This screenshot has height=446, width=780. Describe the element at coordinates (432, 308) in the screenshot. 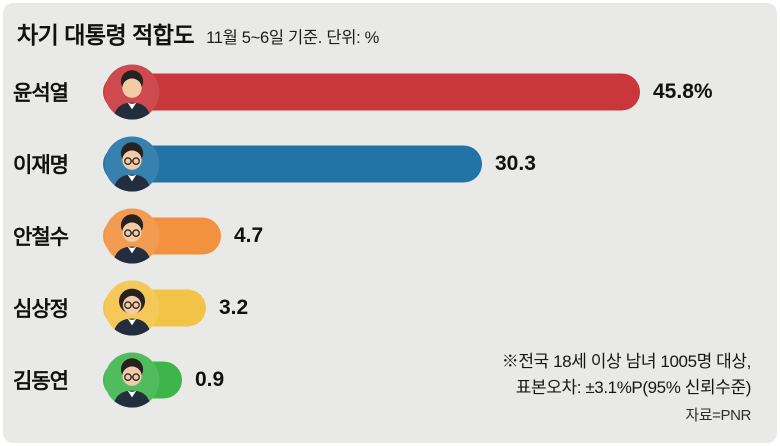

I see `bar-track: 3.2` at that location.